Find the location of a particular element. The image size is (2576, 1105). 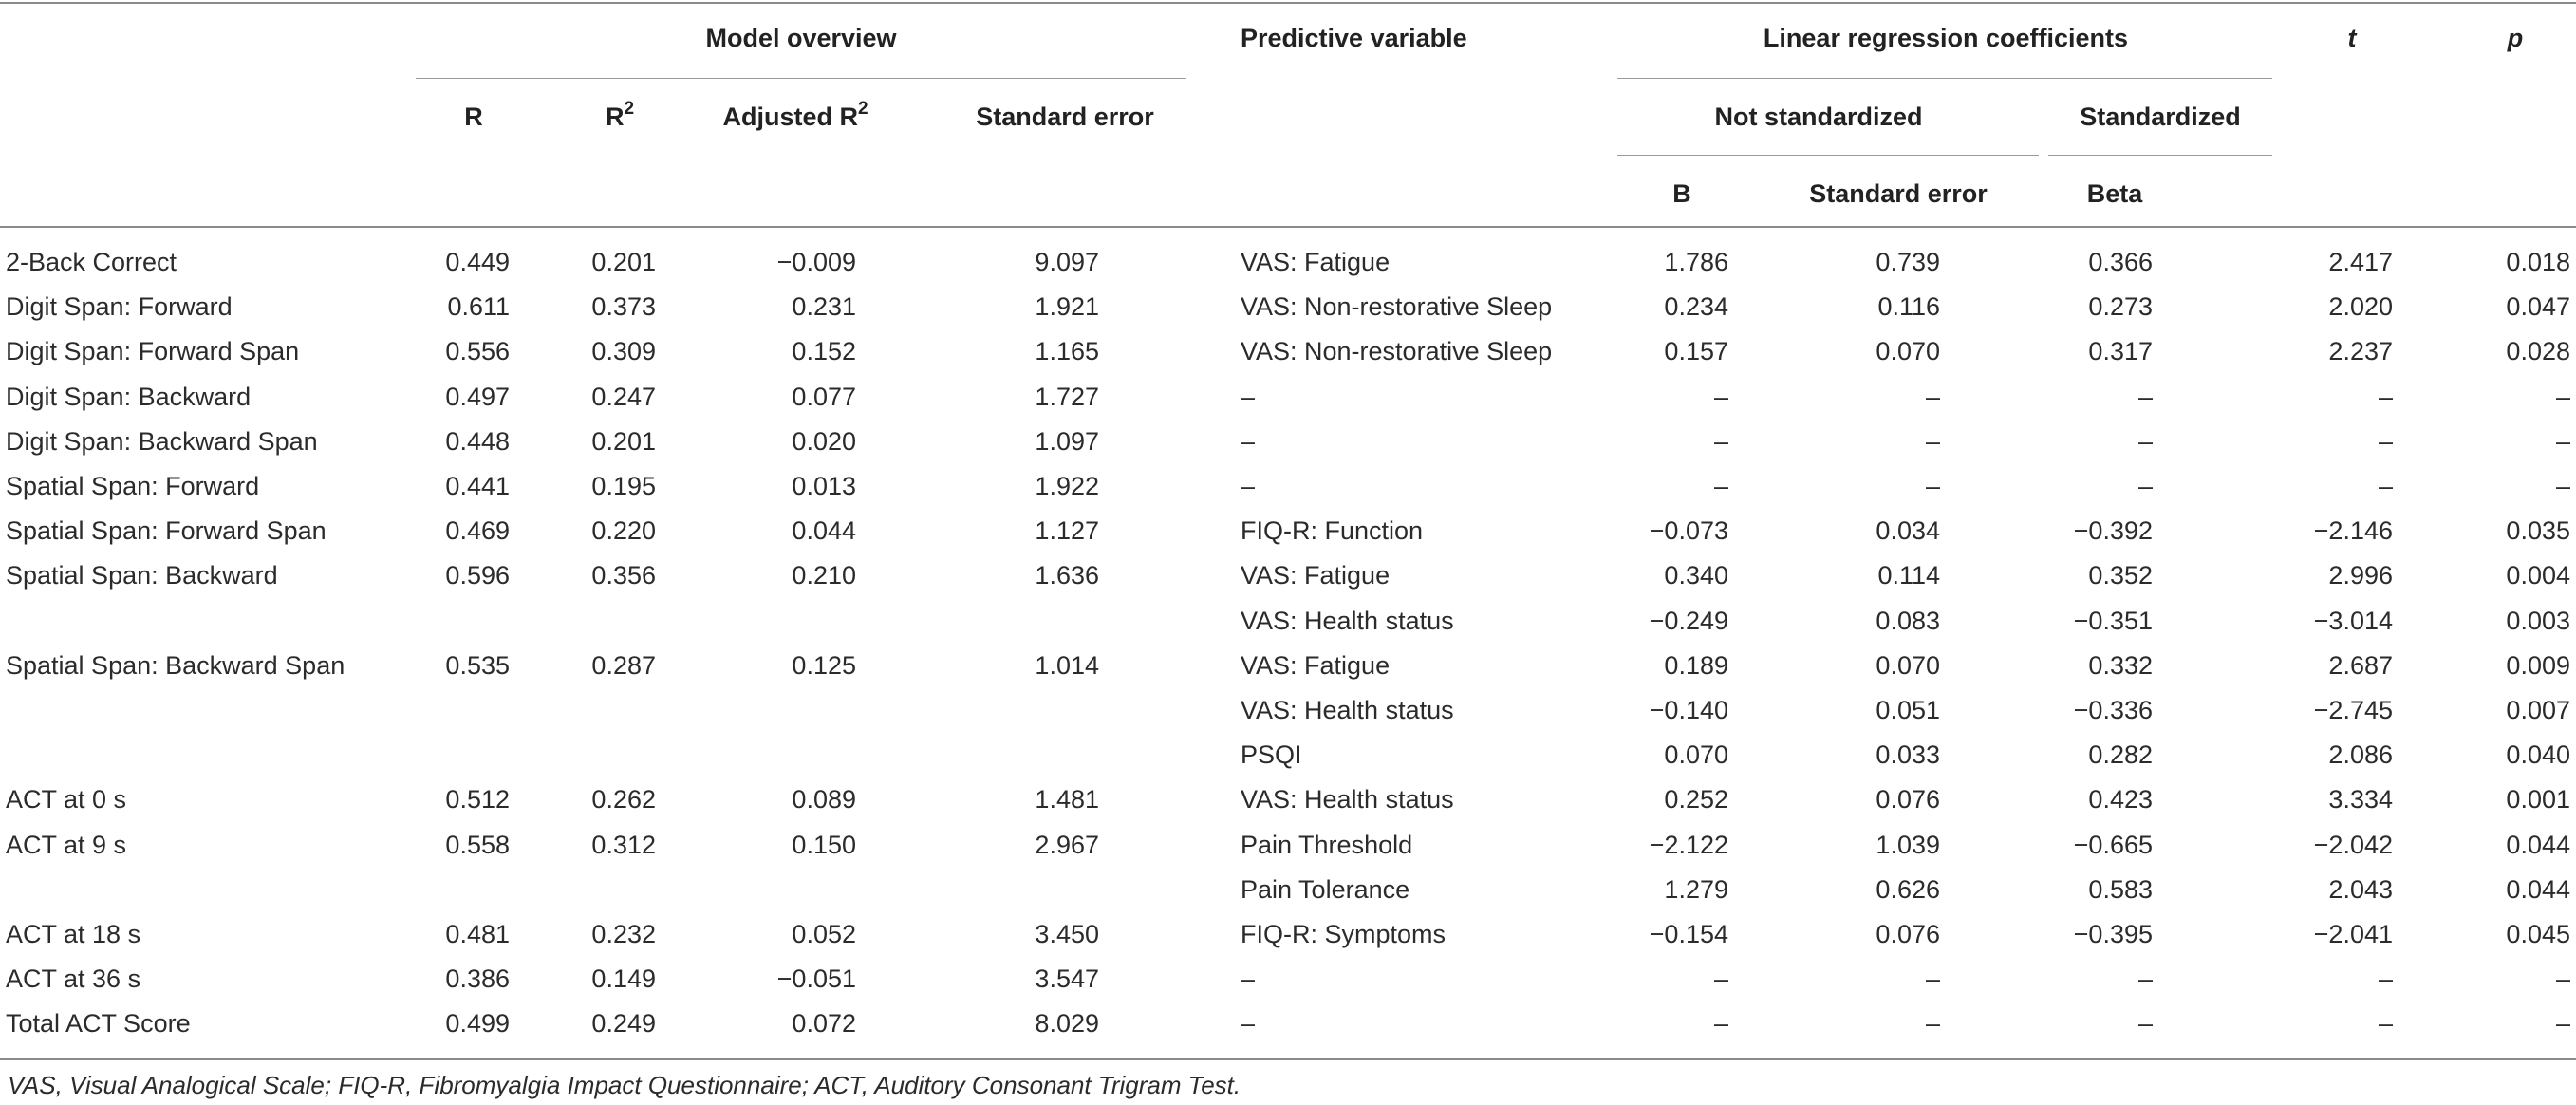

cell-r: 0.469 is located at coordinates (478, 531).